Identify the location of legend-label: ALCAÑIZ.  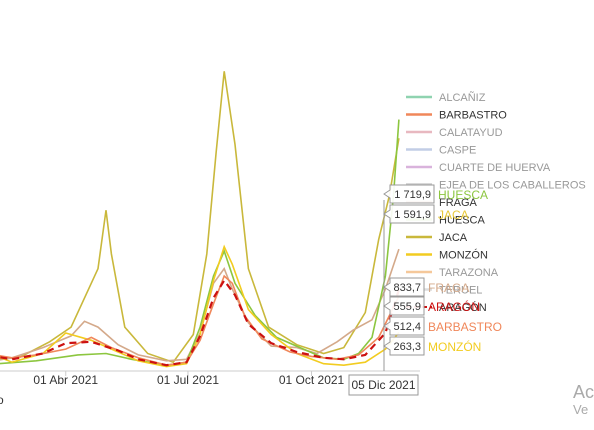
(462, 97).